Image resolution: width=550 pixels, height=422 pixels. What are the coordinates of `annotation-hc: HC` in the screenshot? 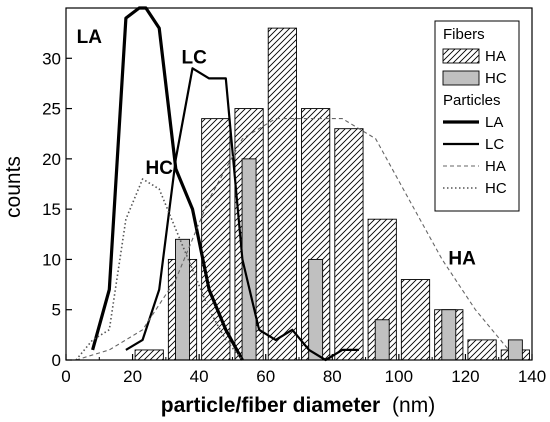 It's located at (159, 168).